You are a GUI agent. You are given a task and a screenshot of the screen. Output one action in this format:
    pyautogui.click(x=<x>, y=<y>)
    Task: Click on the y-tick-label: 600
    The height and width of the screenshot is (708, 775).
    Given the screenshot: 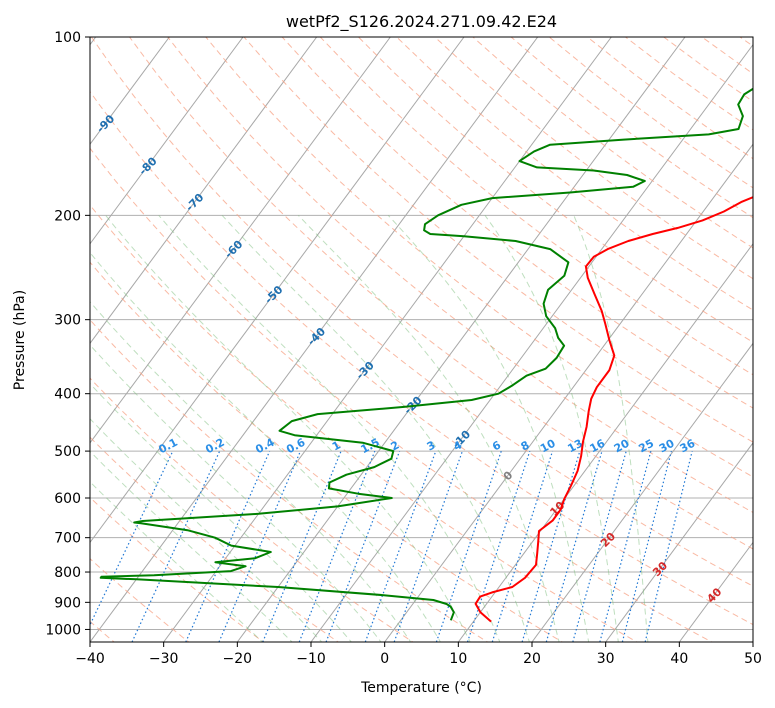 What is the action you would take?
    pyautogui.click(x=67, y=499)
    